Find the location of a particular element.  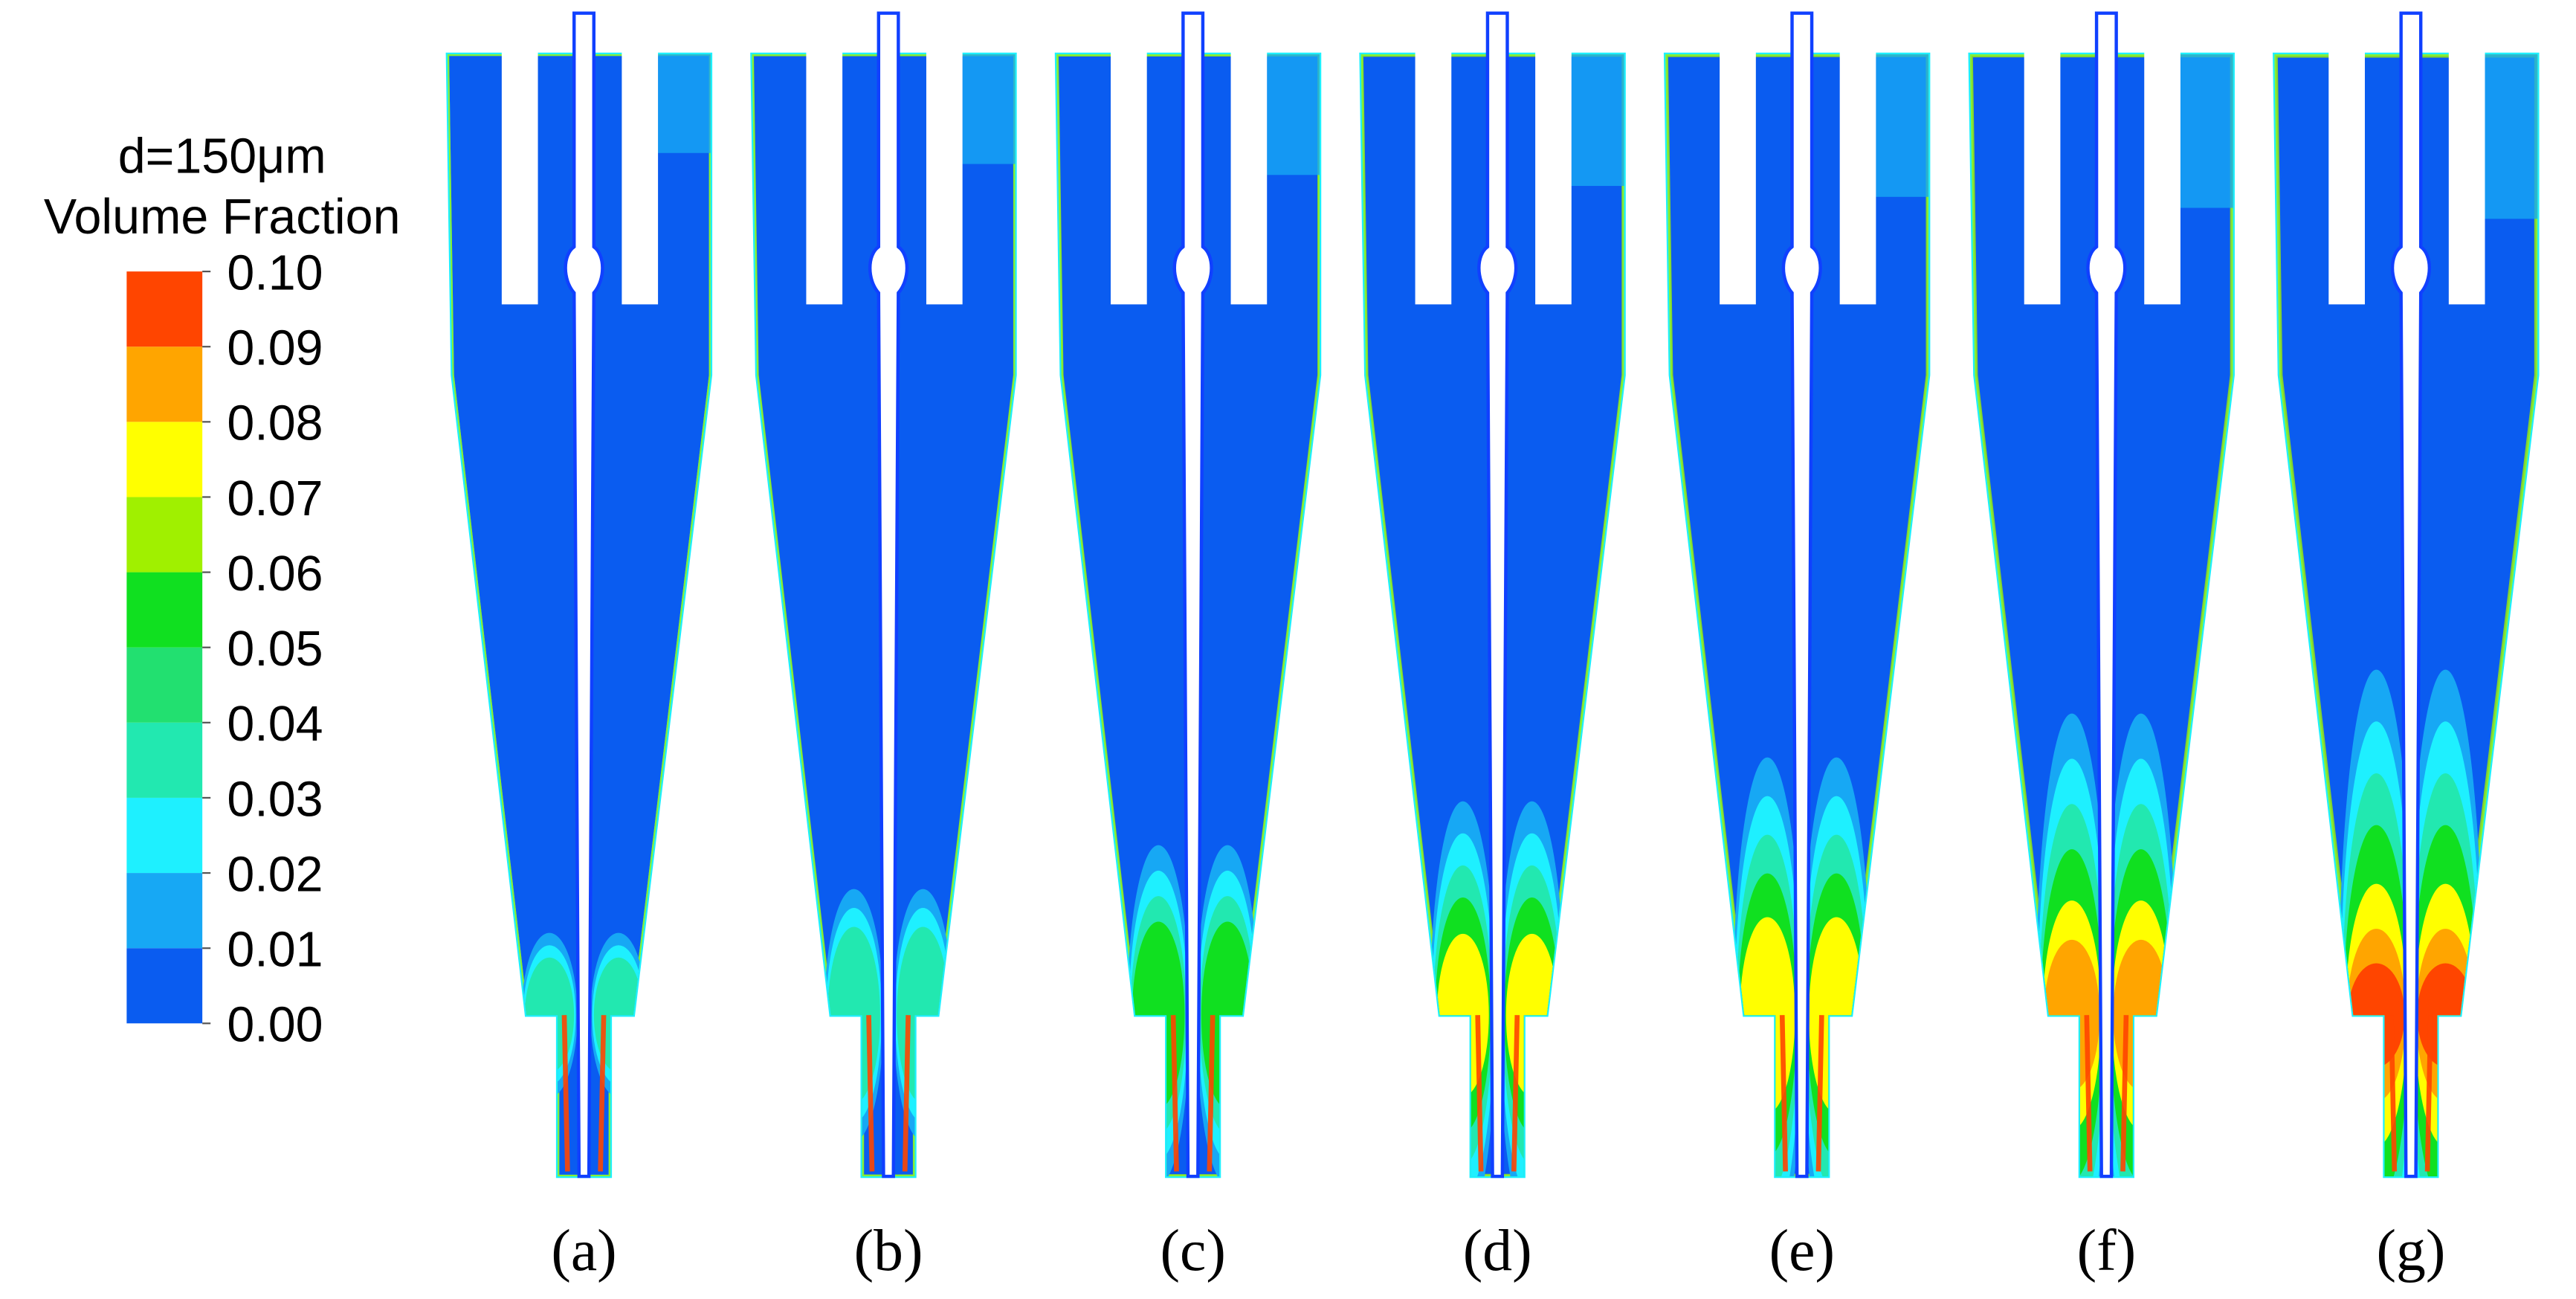

colorbar-tick-label: 0.09 is located at coordinates (275, 349).